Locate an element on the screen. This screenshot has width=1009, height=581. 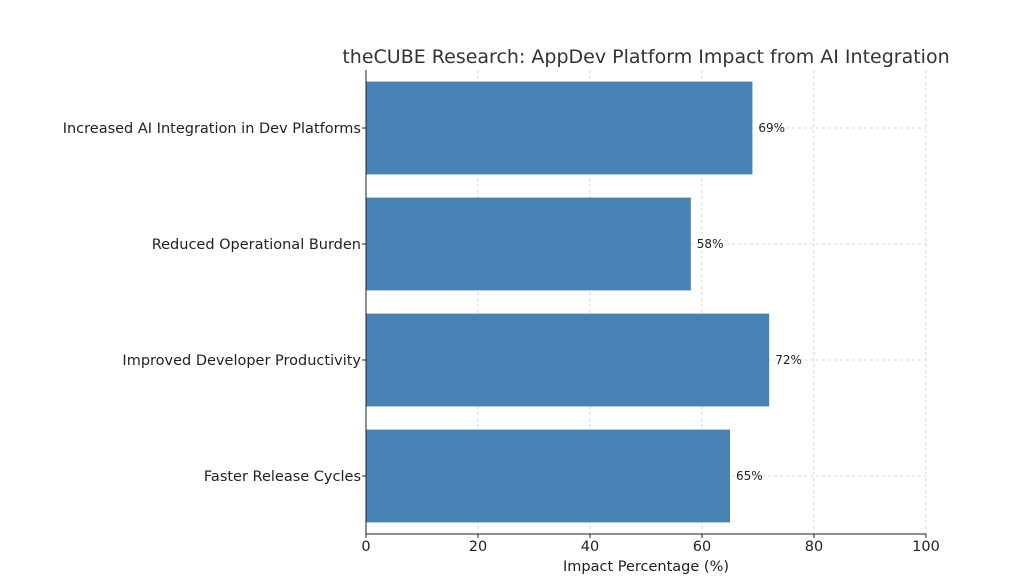
x-axis-label: Impact Percentage (%) is located at coordinates (646, 567).